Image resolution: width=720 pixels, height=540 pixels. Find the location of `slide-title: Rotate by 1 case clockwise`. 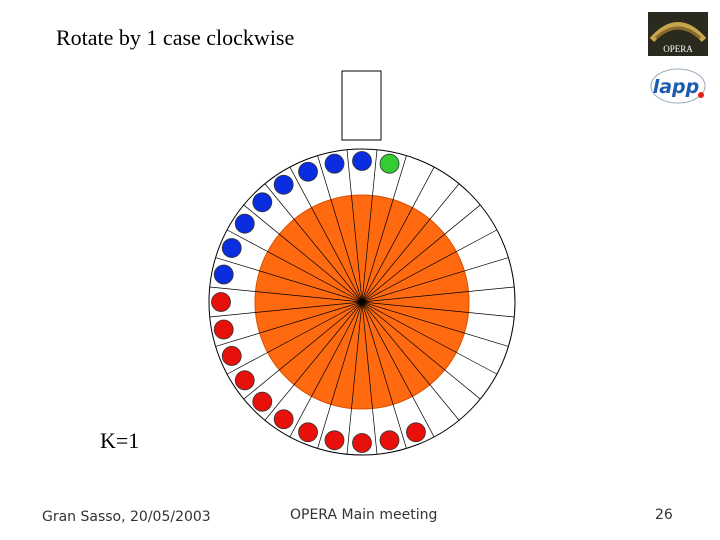

slide-title: Rotate by 1 case clockwise is located at coordinates (175, 37).